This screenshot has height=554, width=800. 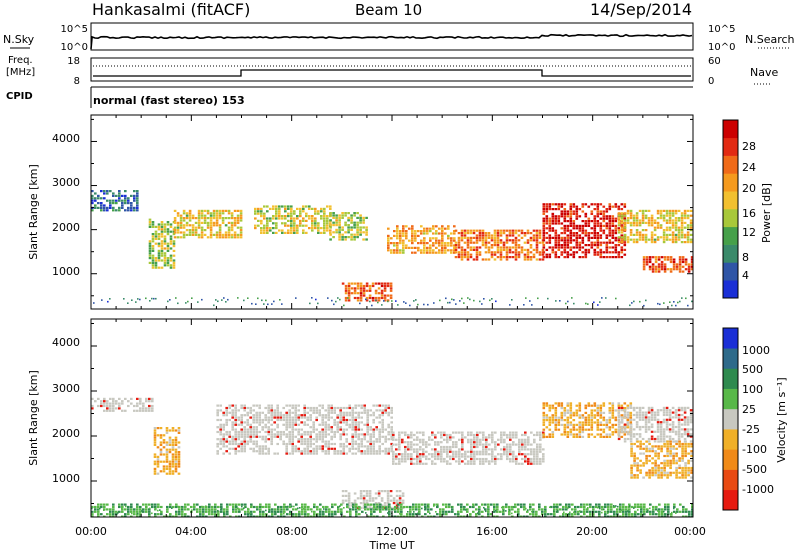 I want to click on freq-label-1: Freq., so click(x=20, y=60).